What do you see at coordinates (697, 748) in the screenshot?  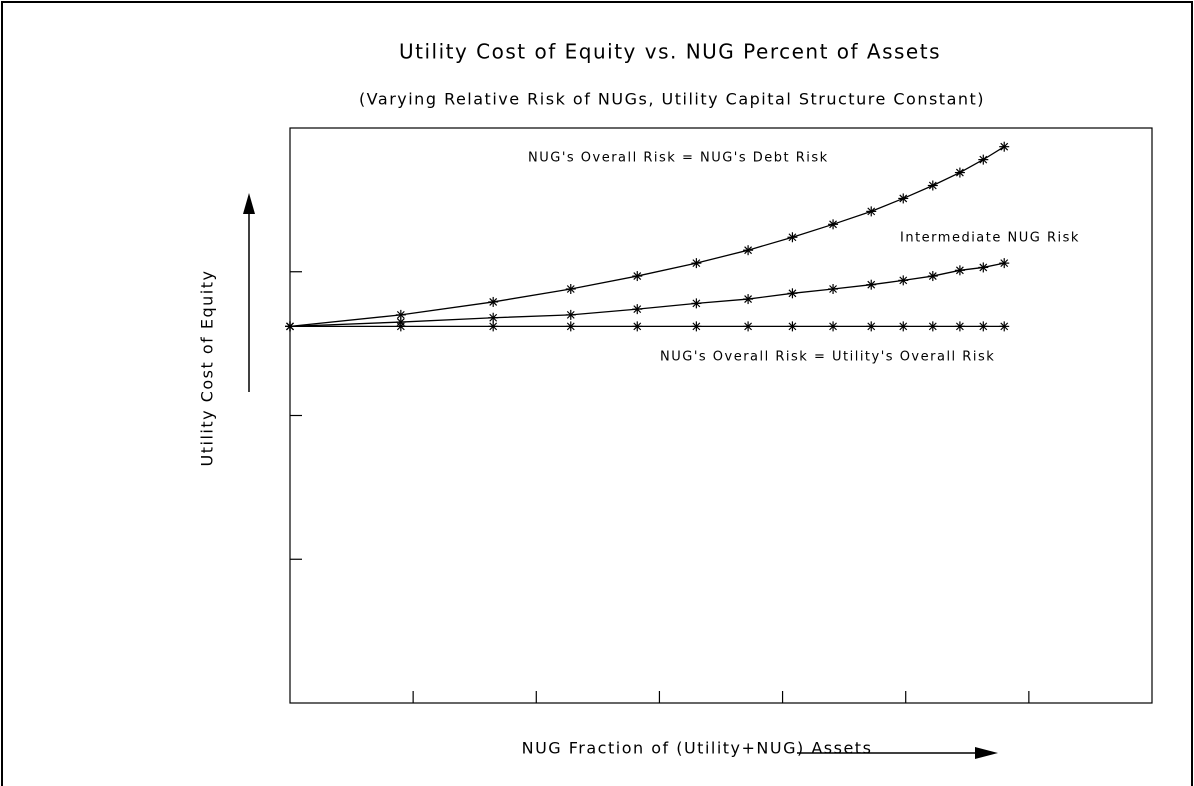 I see `x-axis-label: NUG Fraction of (Utility+NUG) Assets` at bounding box center [697, 748].